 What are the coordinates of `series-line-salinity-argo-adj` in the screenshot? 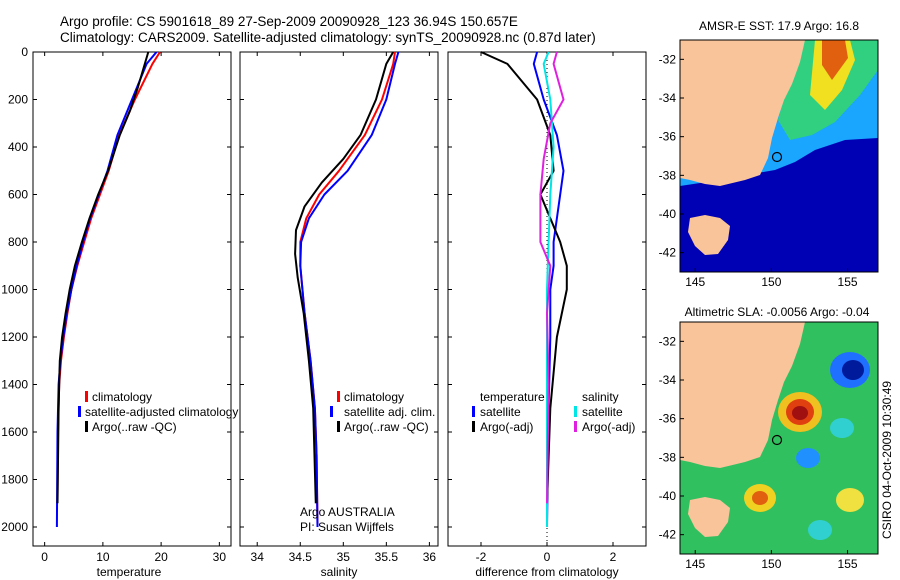 It's located at (552, 277).